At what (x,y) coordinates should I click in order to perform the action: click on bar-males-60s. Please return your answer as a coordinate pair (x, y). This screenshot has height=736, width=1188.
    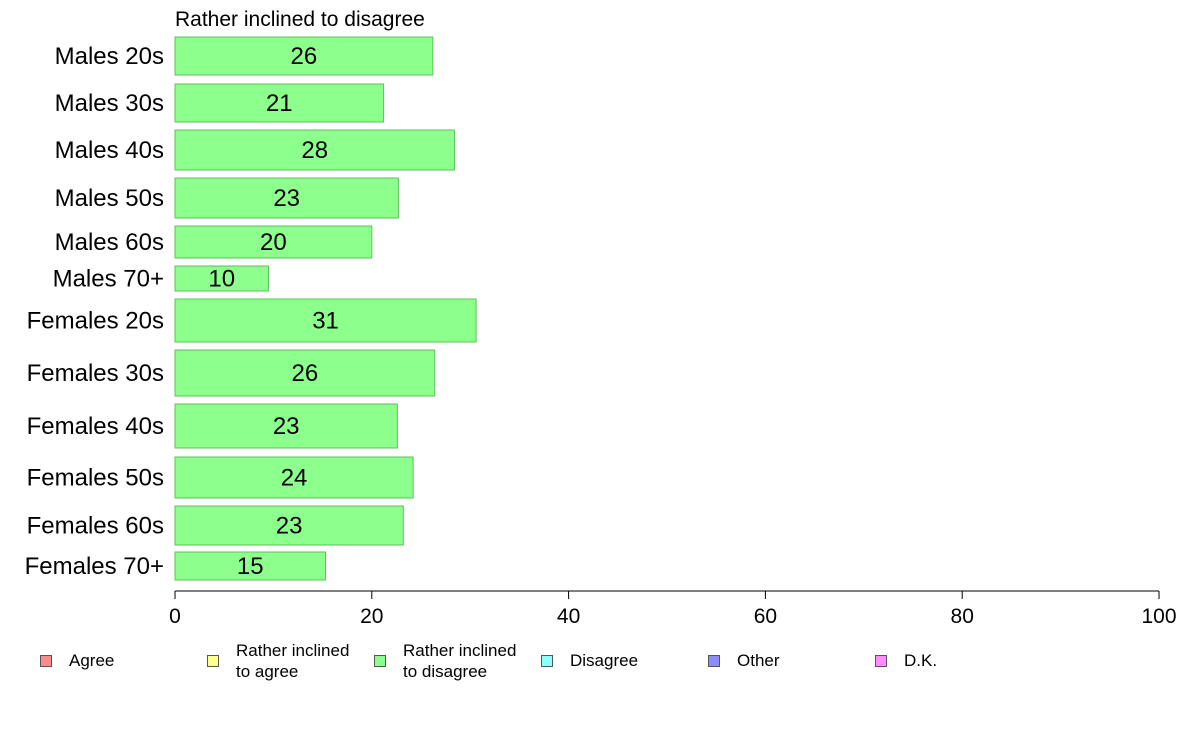
    Looking at the image, I should click on (273, 242).